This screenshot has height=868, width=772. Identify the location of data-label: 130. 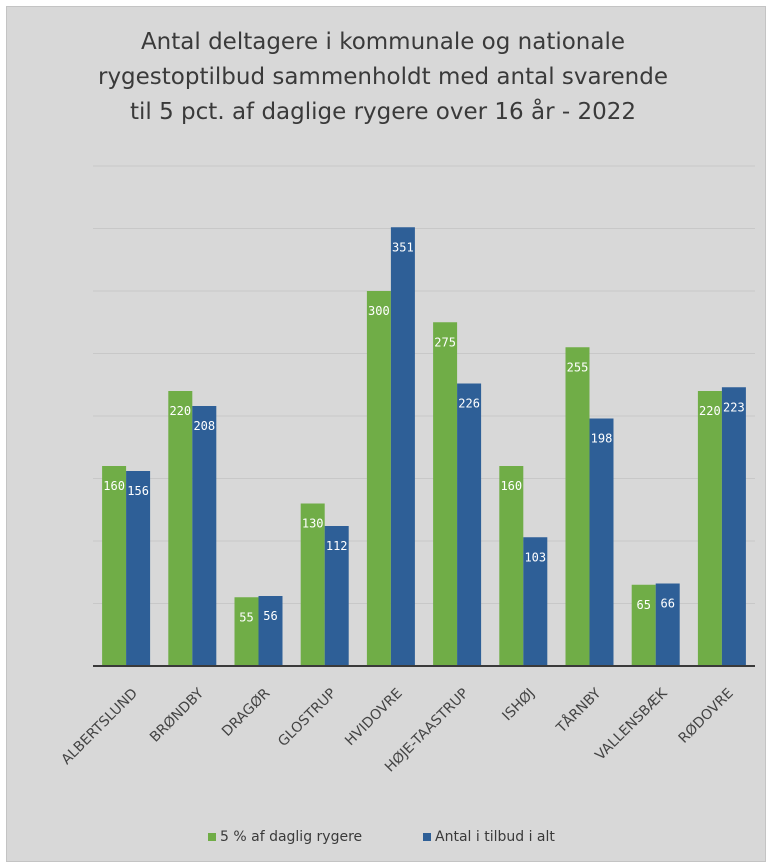
(313, 524).